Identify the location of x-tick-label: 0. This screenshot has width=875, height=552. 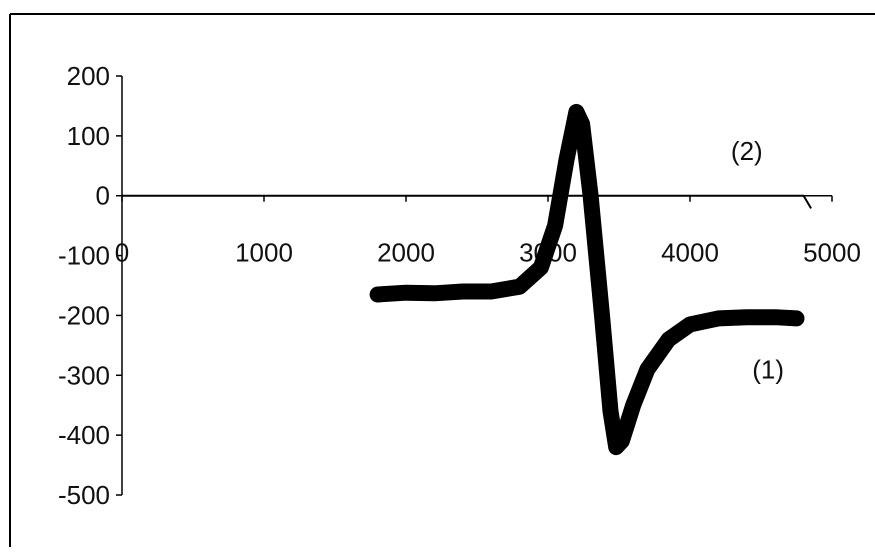
(122, 253).